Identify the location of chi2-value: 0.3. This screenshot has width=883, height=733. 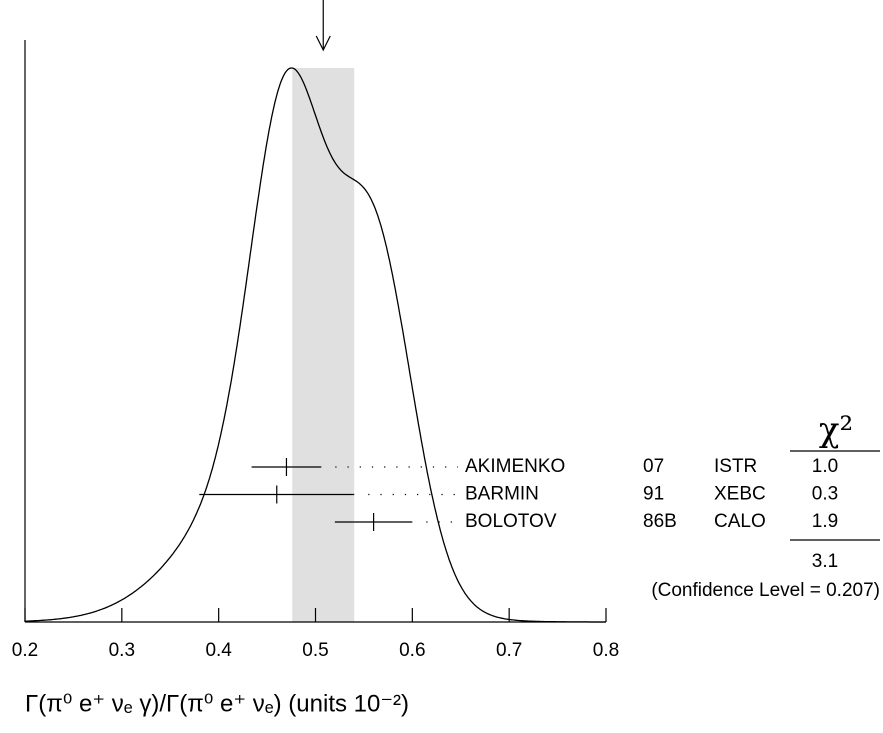
(825, 494).